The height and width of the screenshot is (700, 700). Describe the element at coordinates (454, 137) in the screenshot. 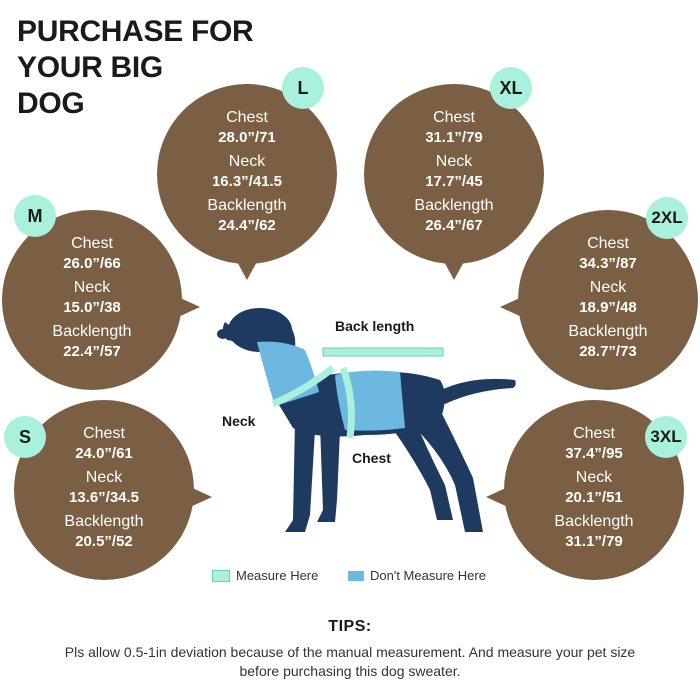

I see `chest-value: 31.1”/79` at that location.